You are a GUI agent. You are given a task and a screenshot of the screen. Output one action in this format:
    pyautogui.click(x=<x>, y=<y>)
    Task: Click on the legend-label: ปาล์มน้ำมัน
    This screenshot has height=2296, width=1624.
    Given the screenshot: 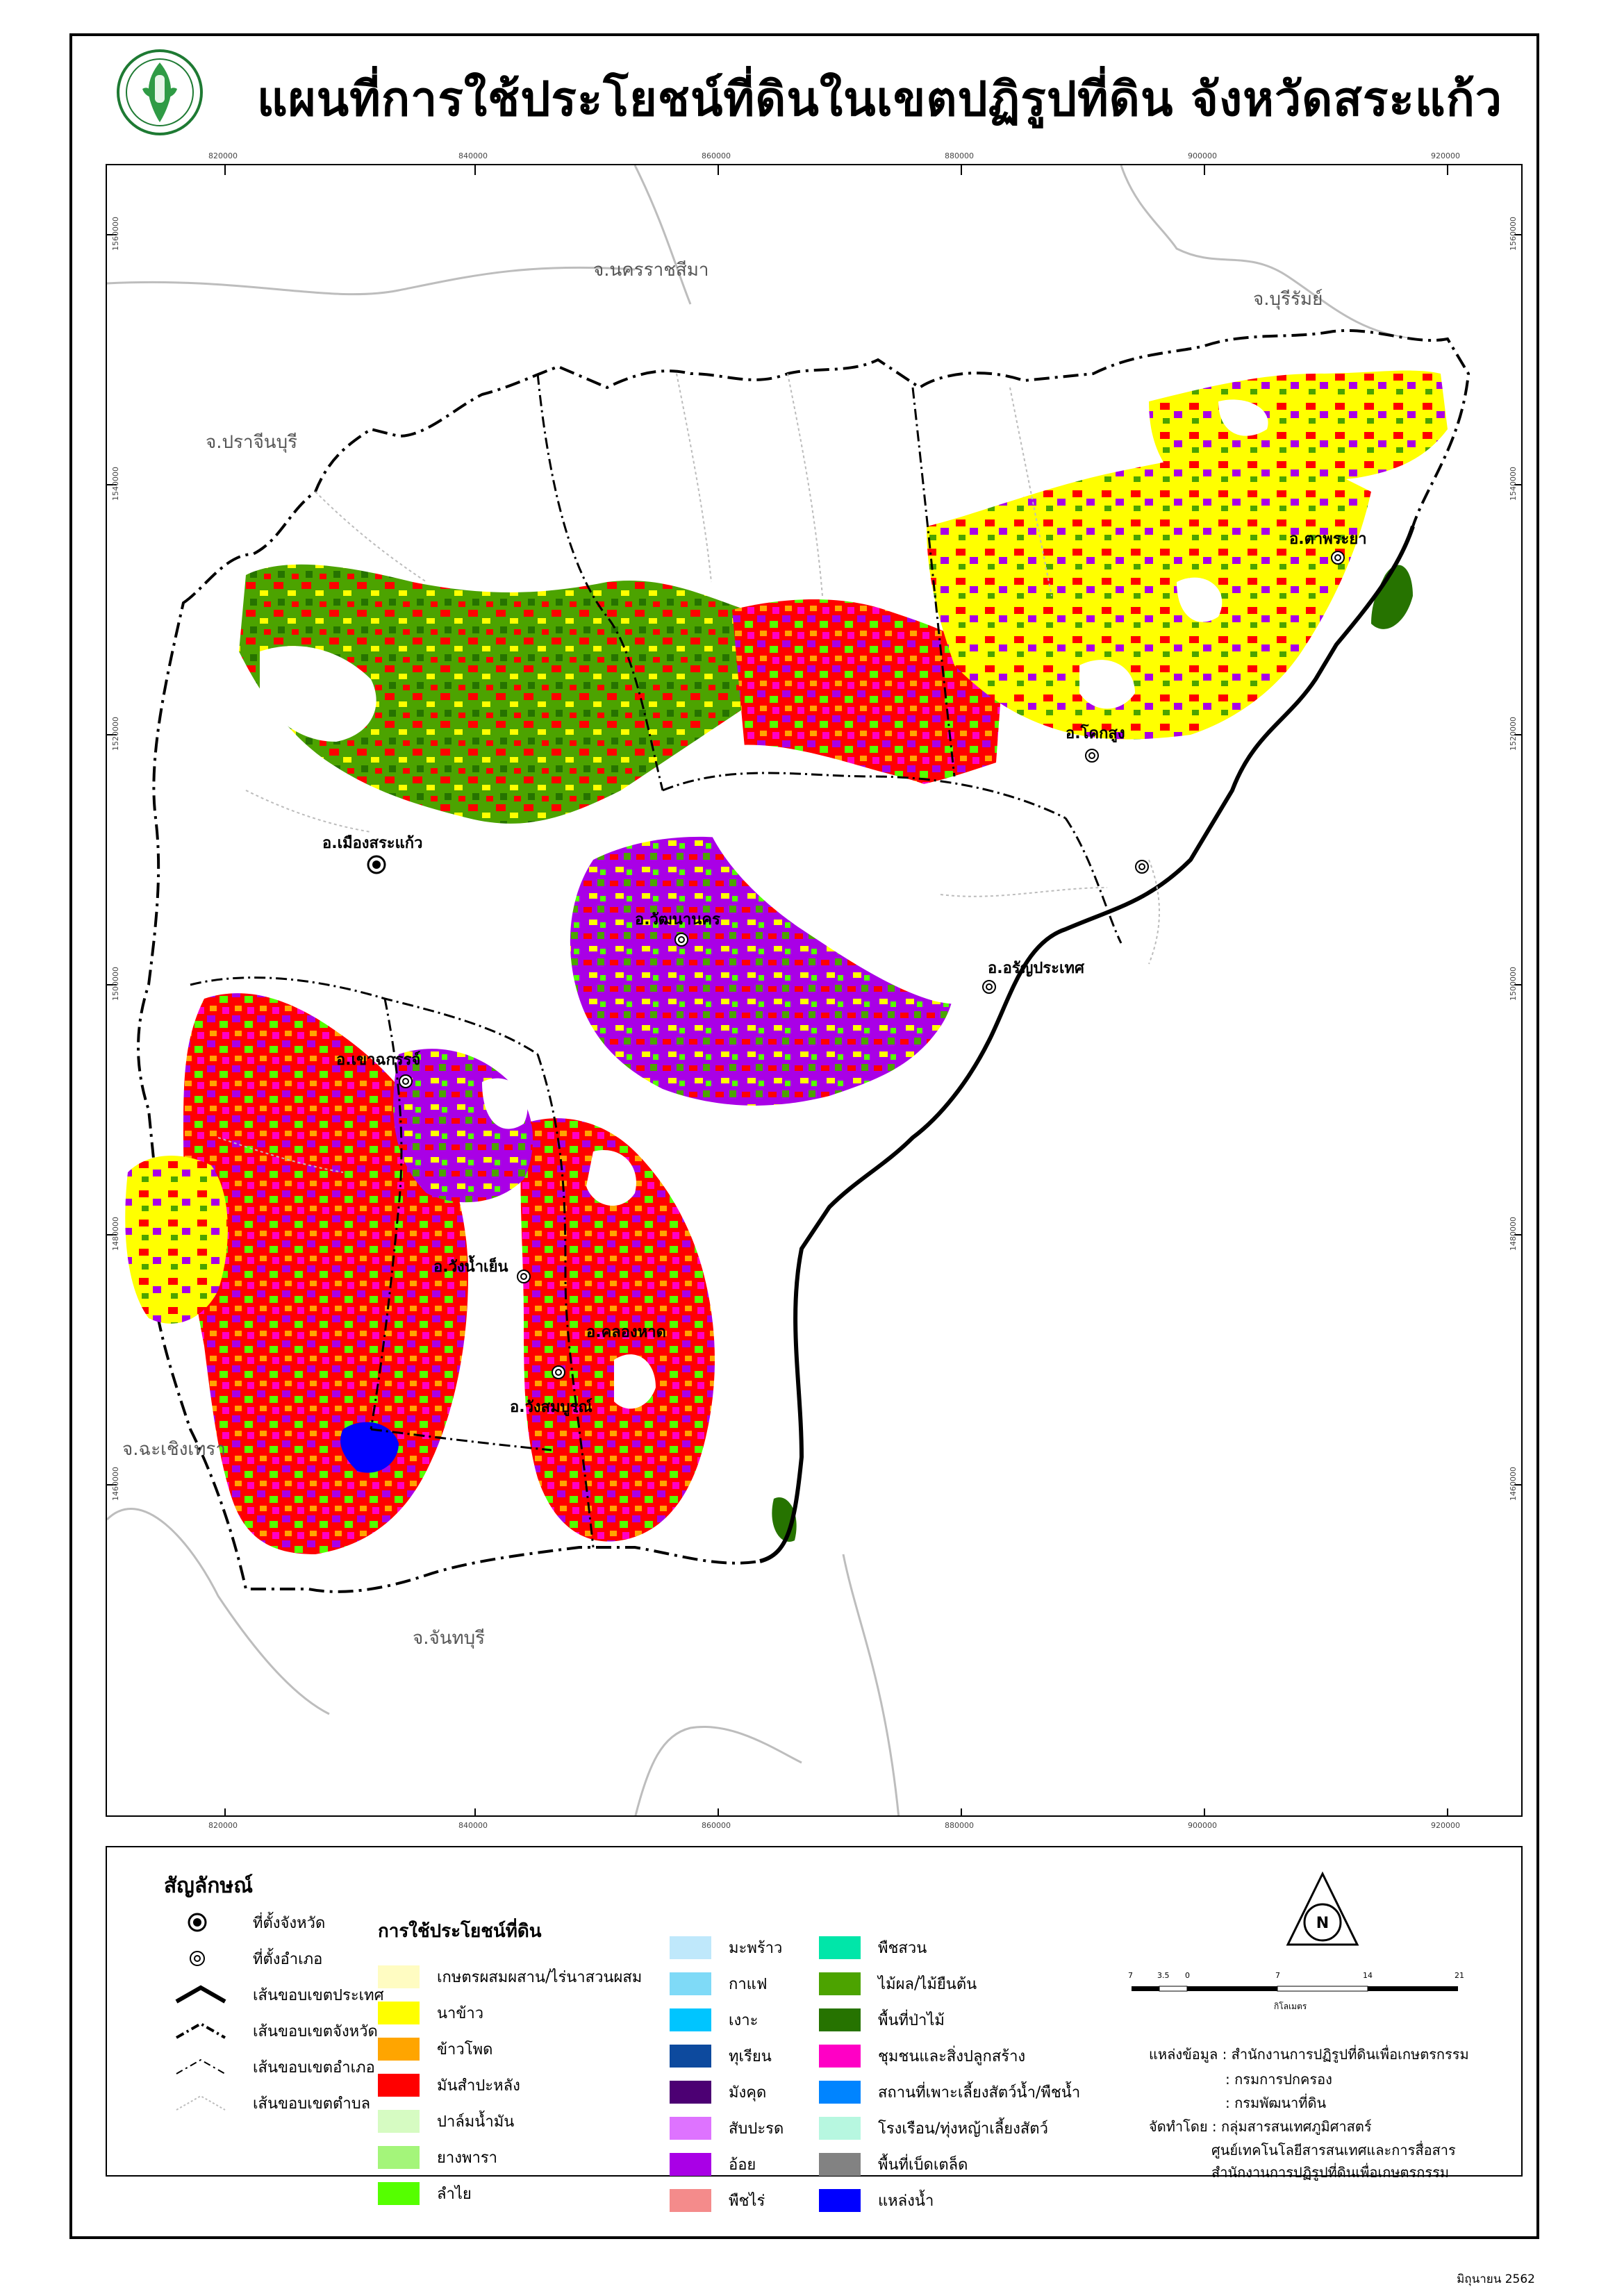 What is the action you would take?
    pyautogui.click(x=476, y=2122)
    